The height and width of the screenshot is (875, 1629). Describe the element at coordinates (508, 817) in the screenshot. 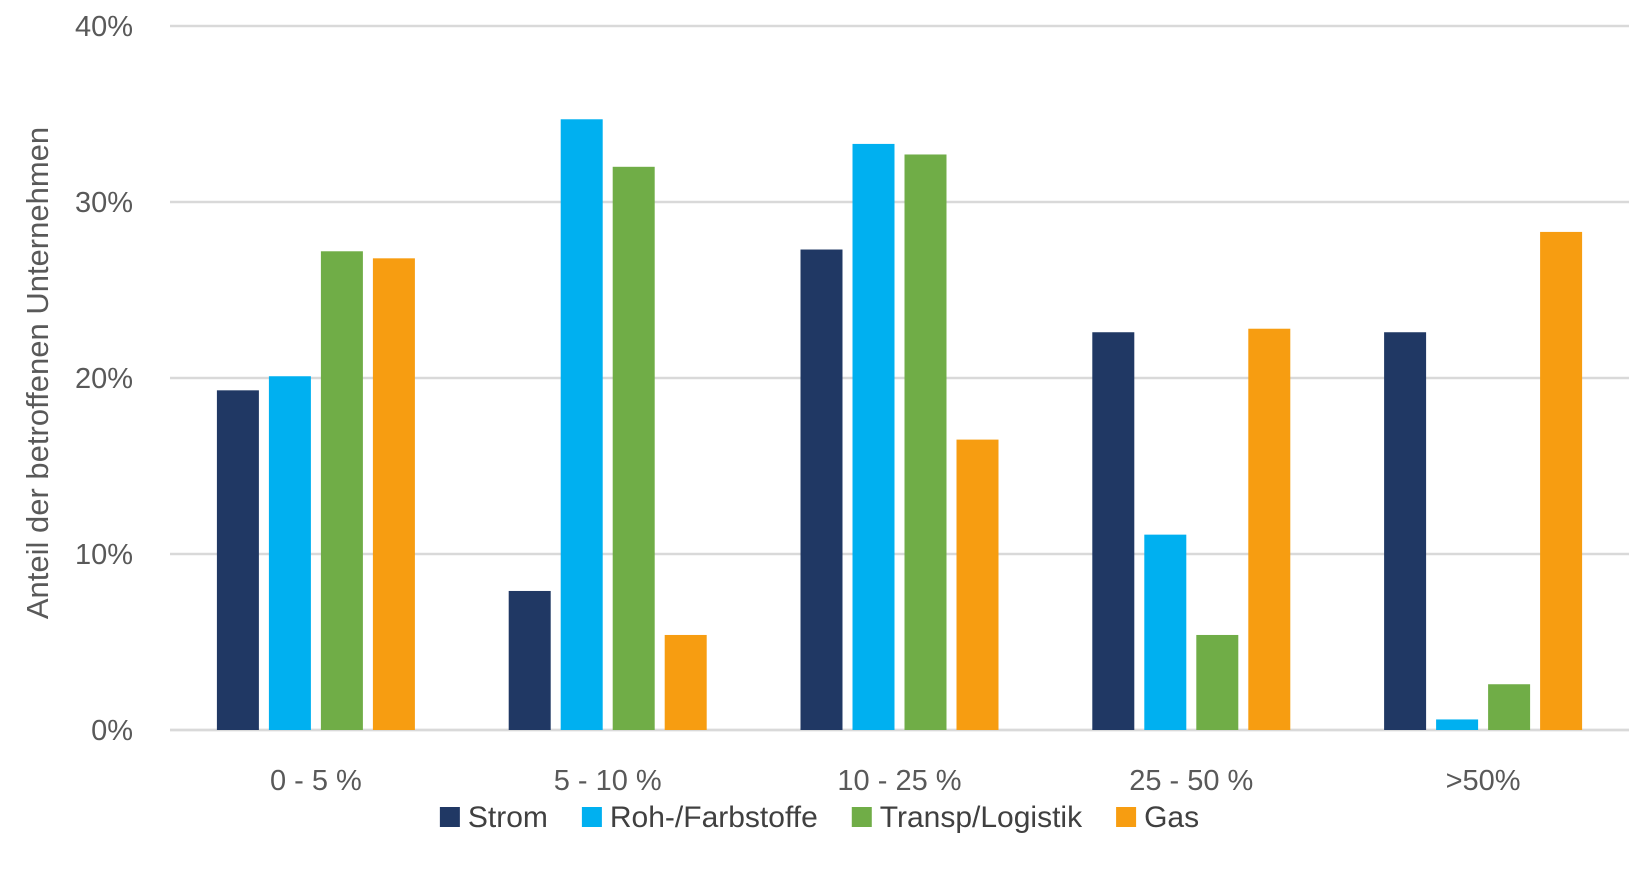

I see `legend-label: Strom` at that location.